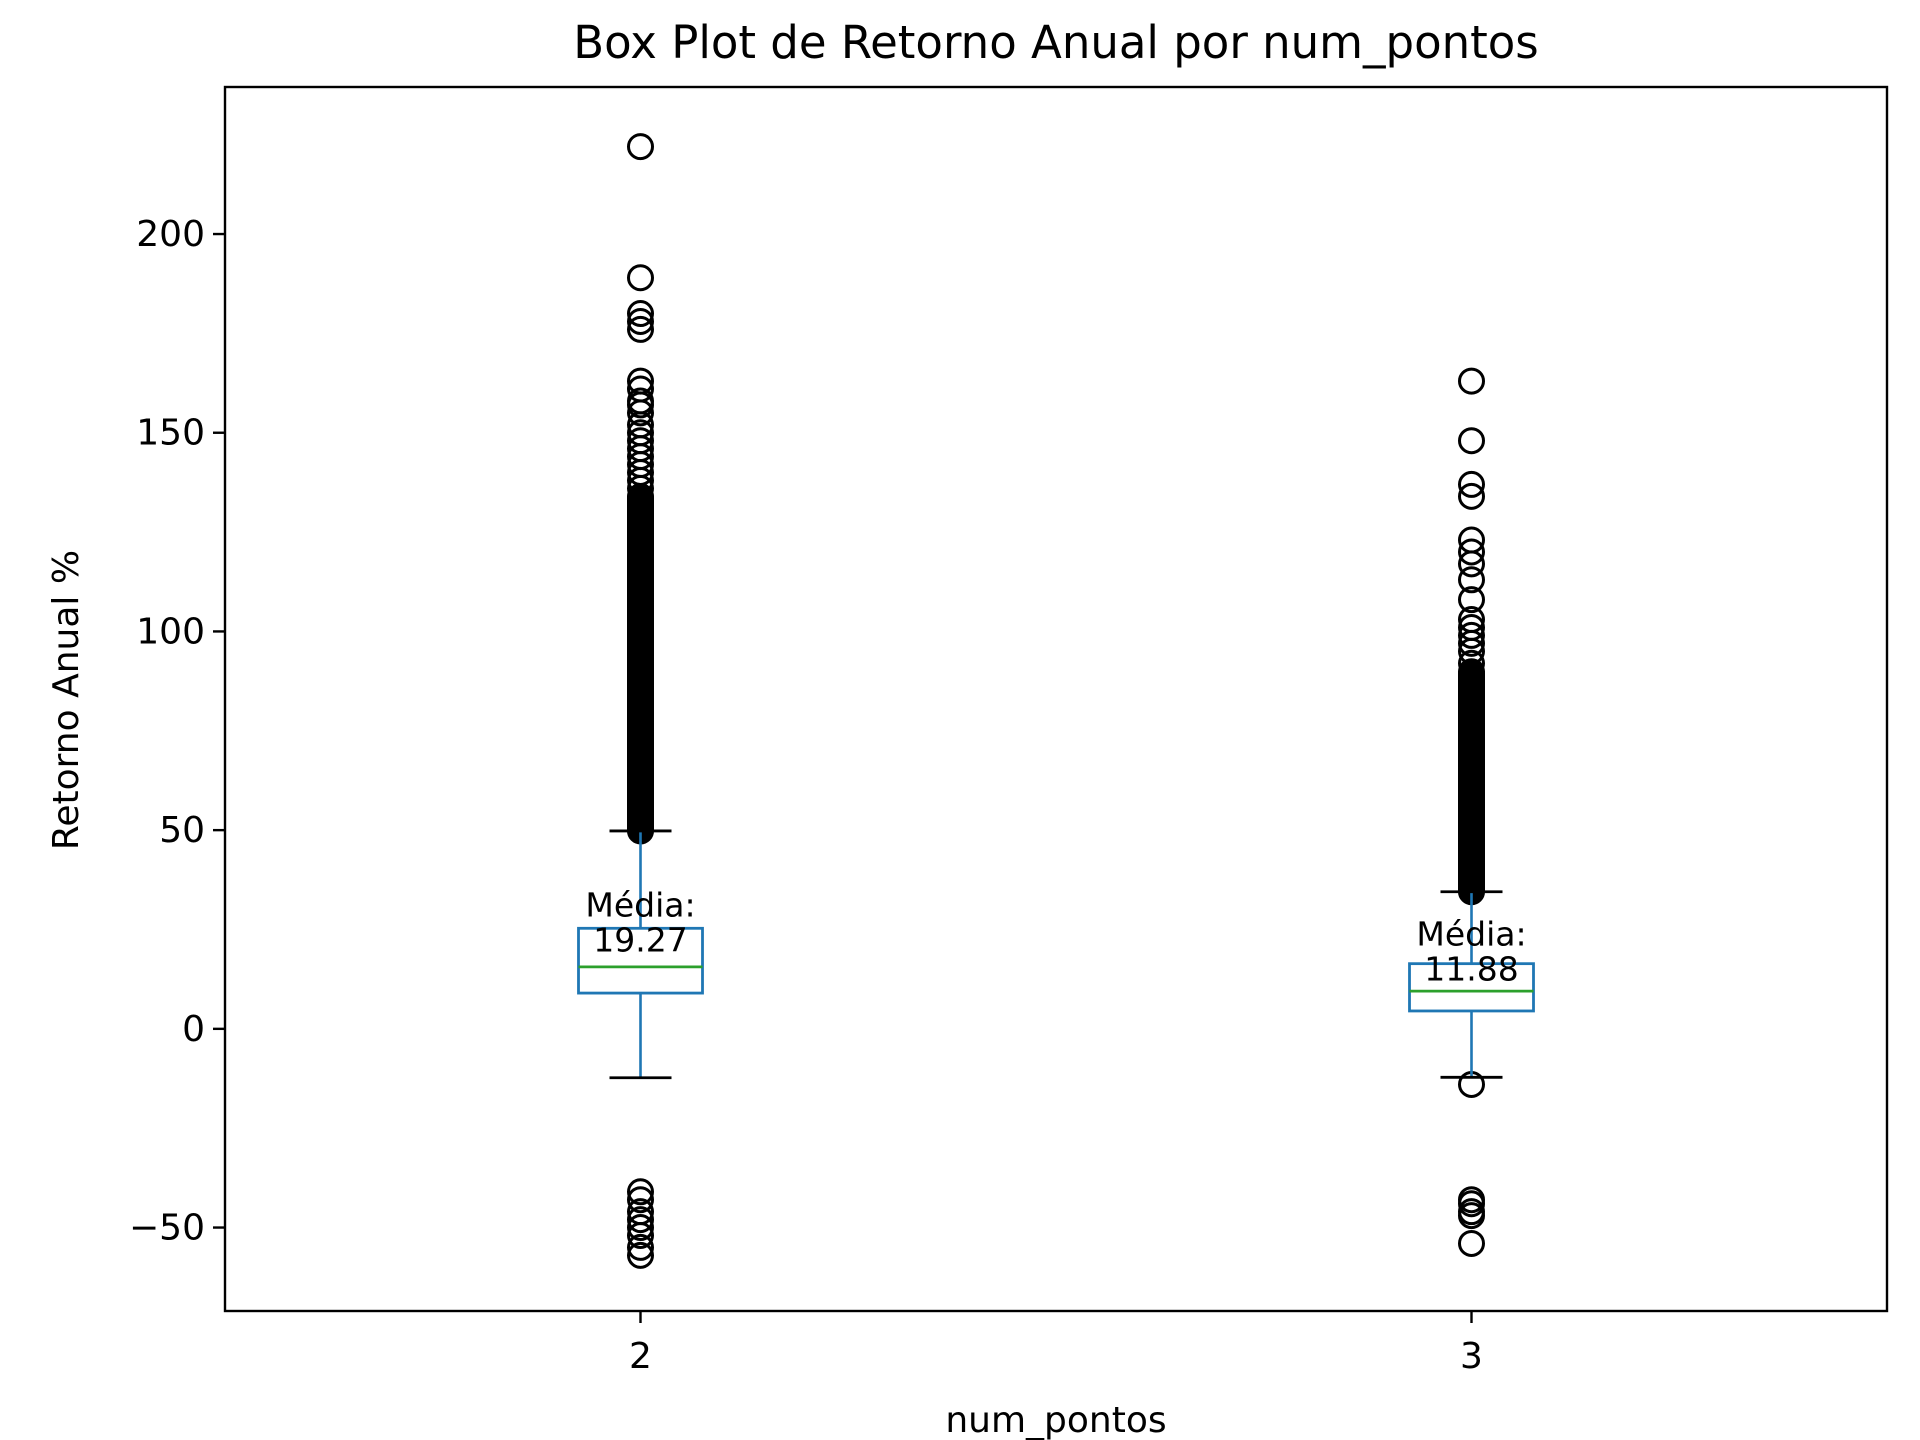 The width and height of the screenshot is (1920, 1440). Describe the element at coordinates (193, 1029) in the screenshot. I see `y-tick-label: 0` at that location.